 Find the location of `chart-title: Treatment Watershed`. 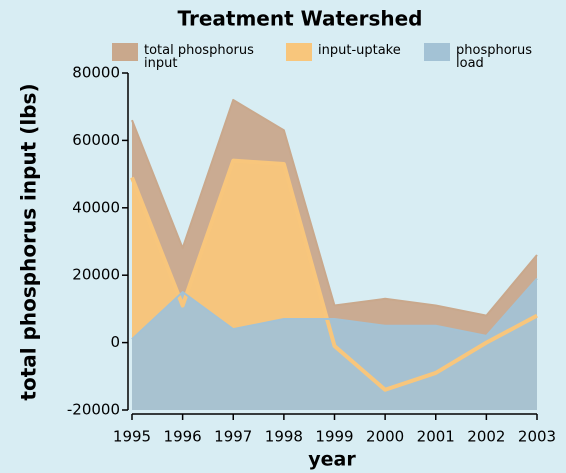

chart-title: Treatment Watershed is located at coordinates (300, 19).